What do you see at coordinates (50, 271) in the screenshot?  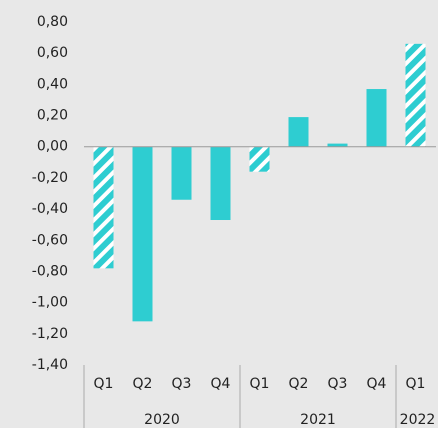 I see `y-tick-label: -0,80` at bounding box center [50, 271].